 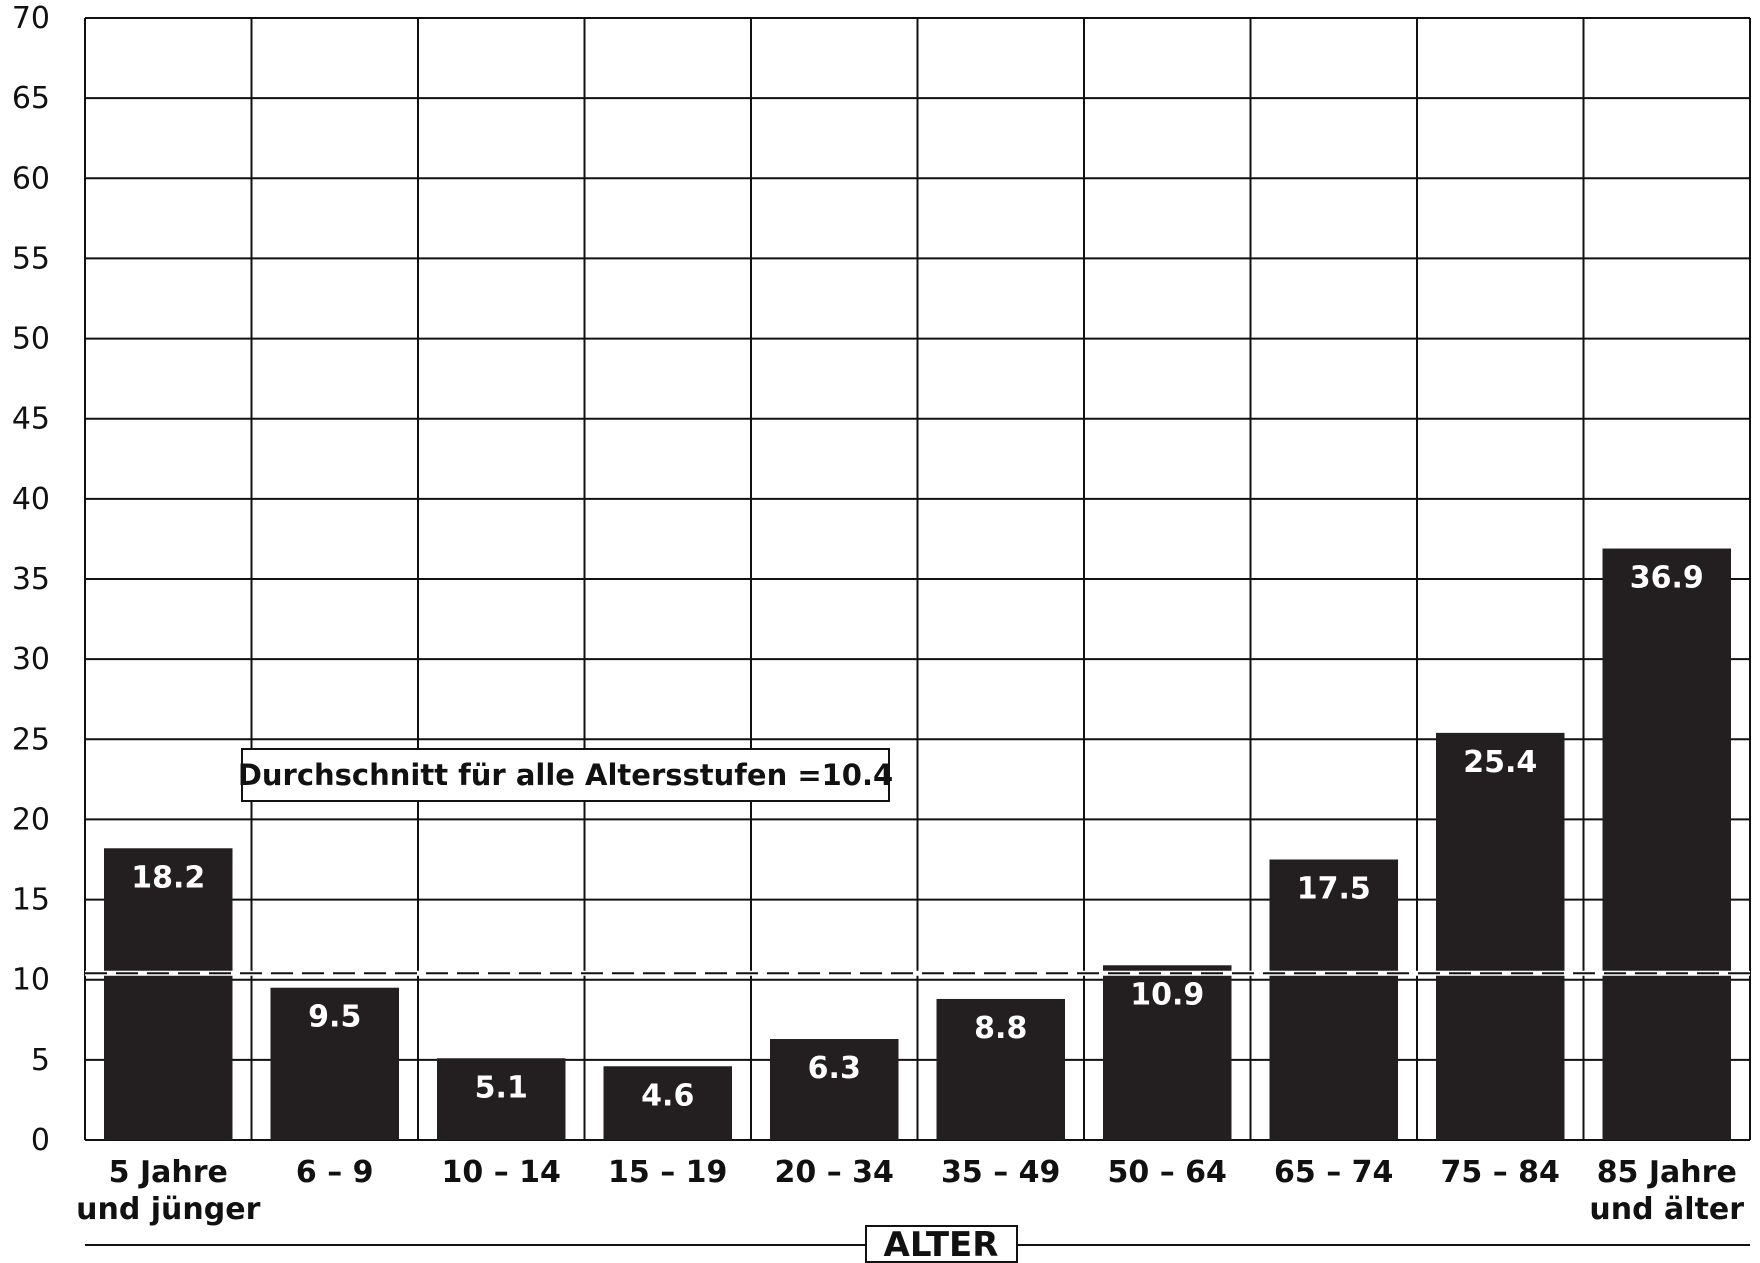 What do you see at coordinates (168, 1172) in the screenshot?
I see `x-tick-label: 5 Jahre` at bounding box center [168, 1172].